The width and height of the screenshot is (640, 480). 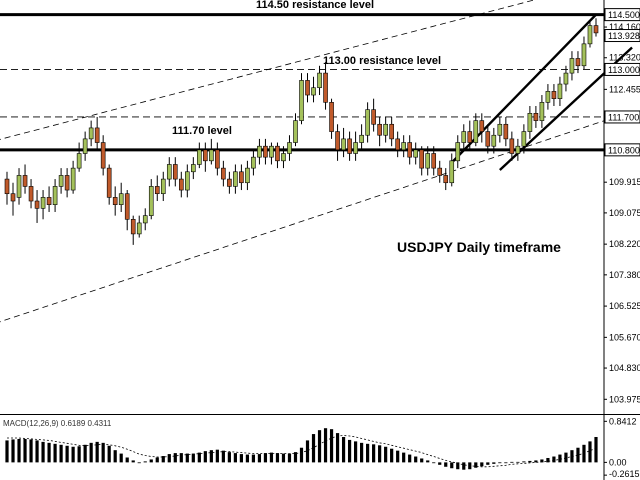 What do you see at coordinates (624, 306) in the screenshot?
I see `price-tick-label: 106.525` at bounding box center [624, 306].